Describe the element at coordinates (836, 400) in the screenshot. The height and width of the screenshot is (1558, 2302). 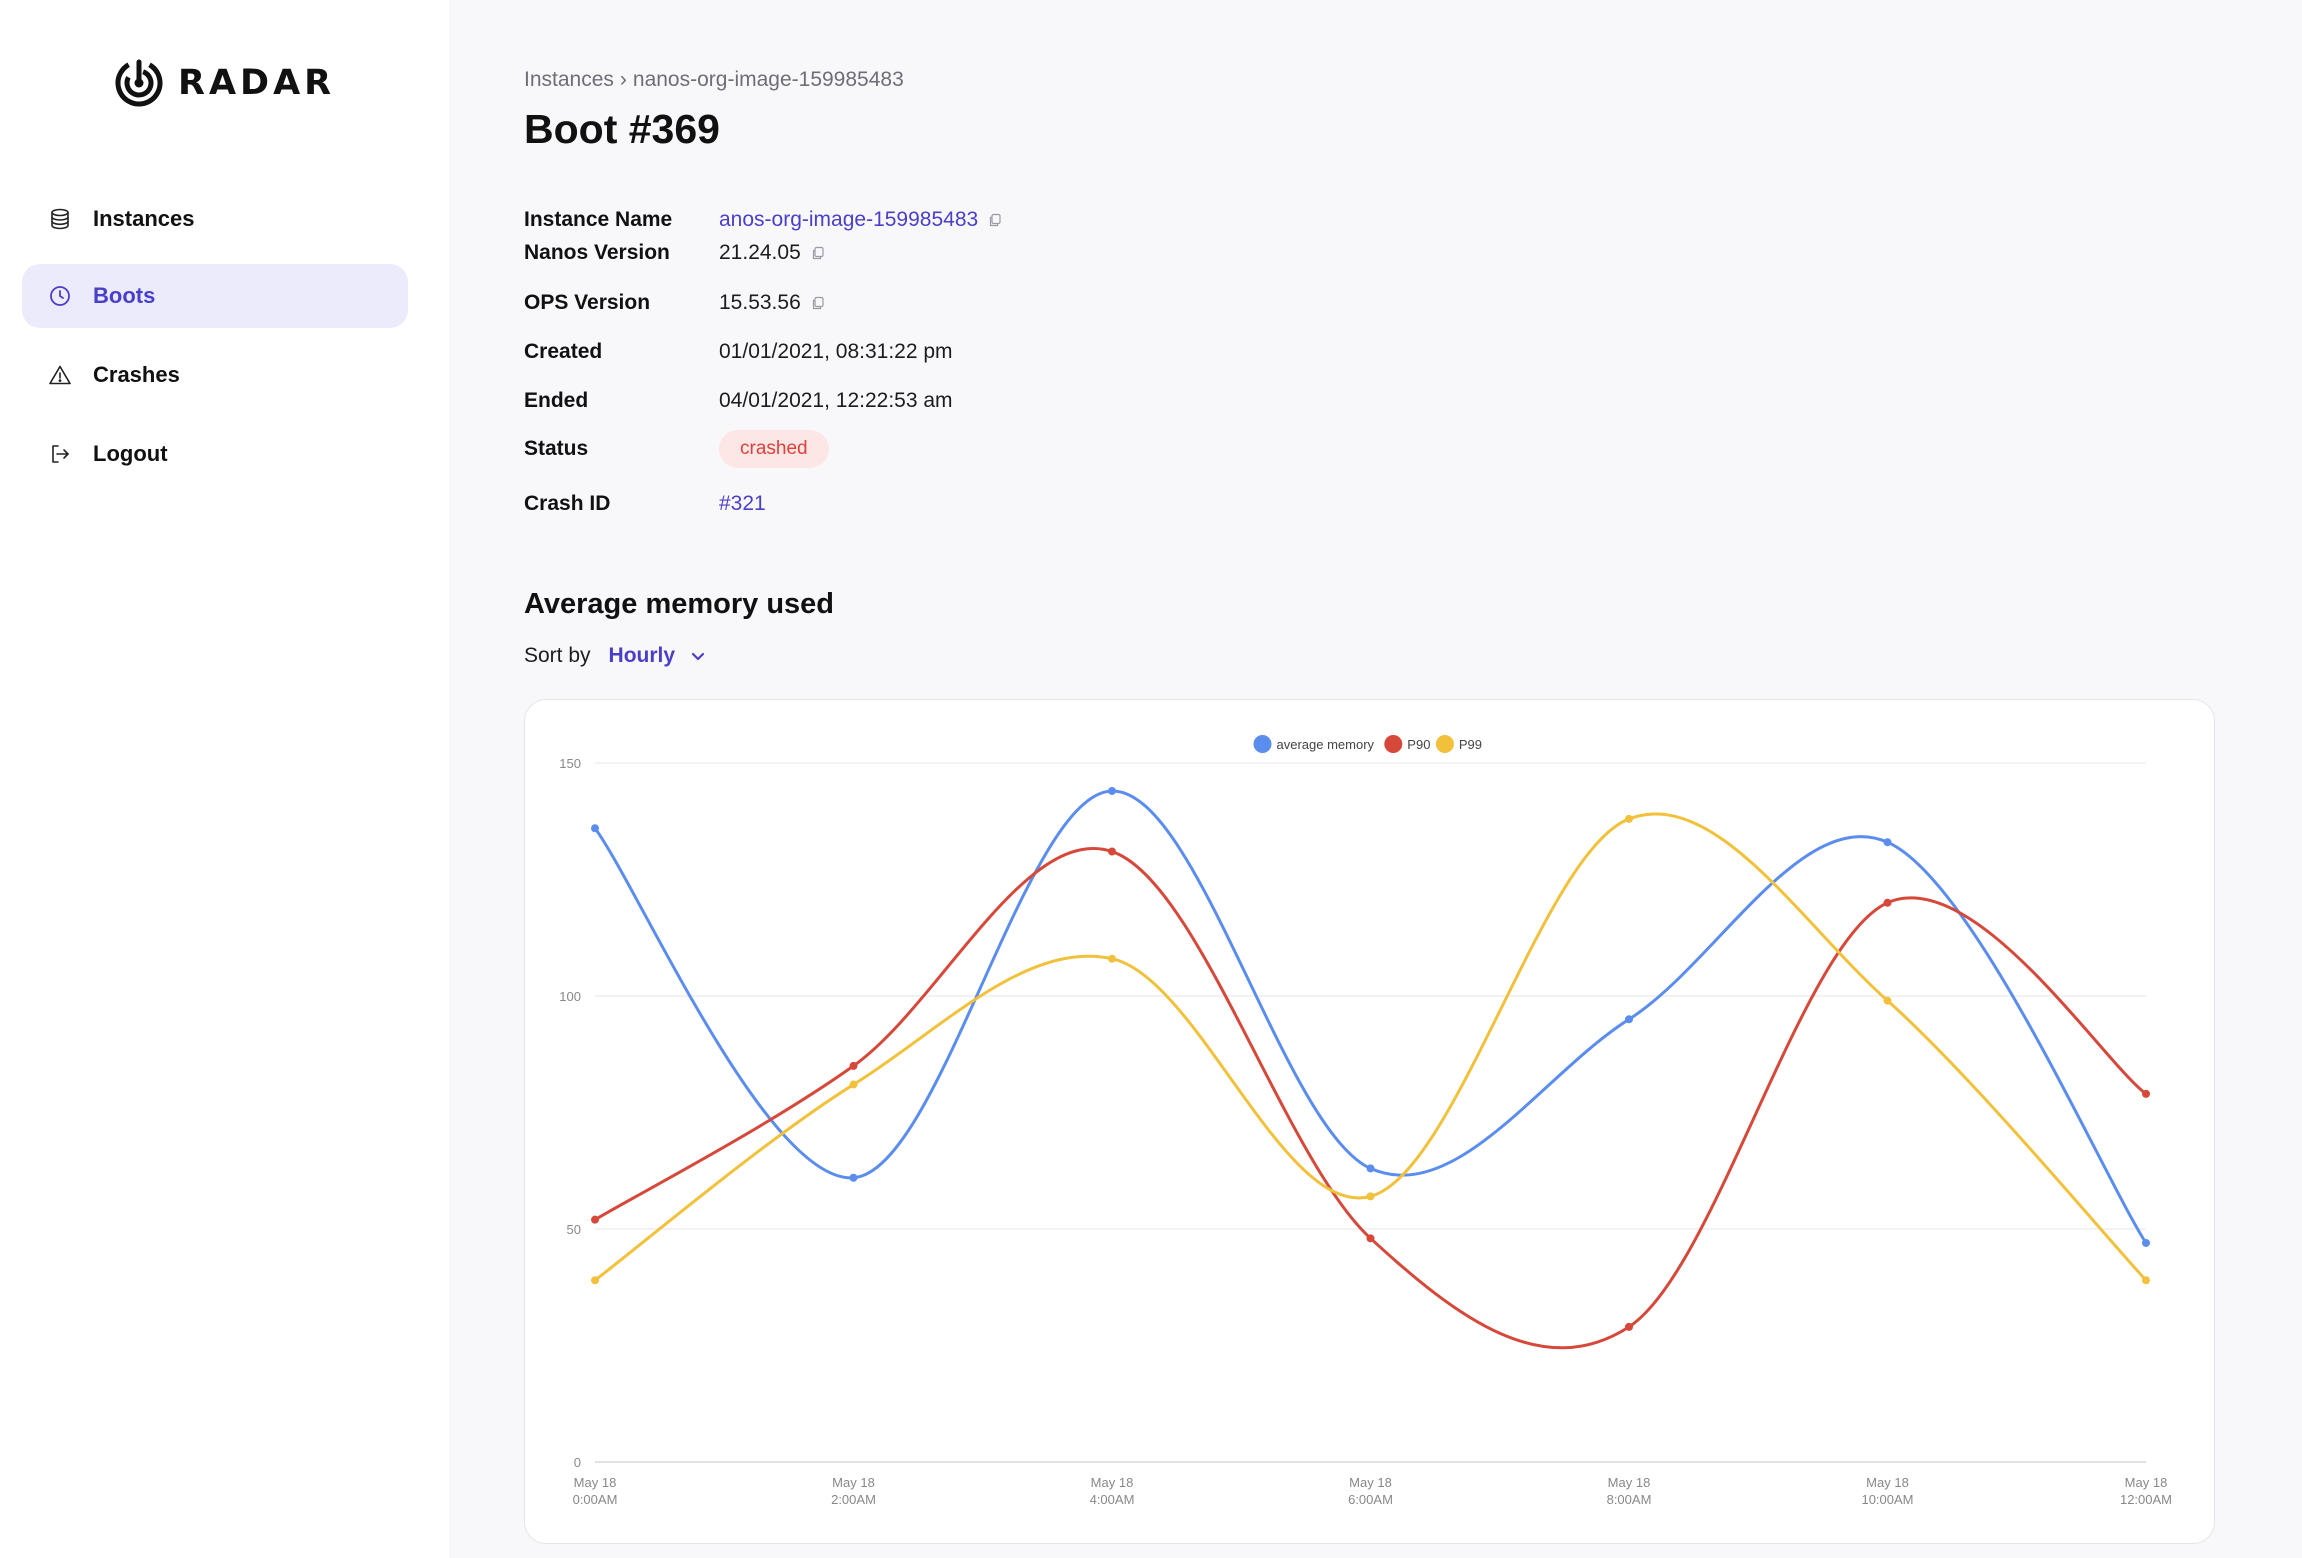
I see `ended-value: 04/01/2021, 12:22:53 am` at that location.